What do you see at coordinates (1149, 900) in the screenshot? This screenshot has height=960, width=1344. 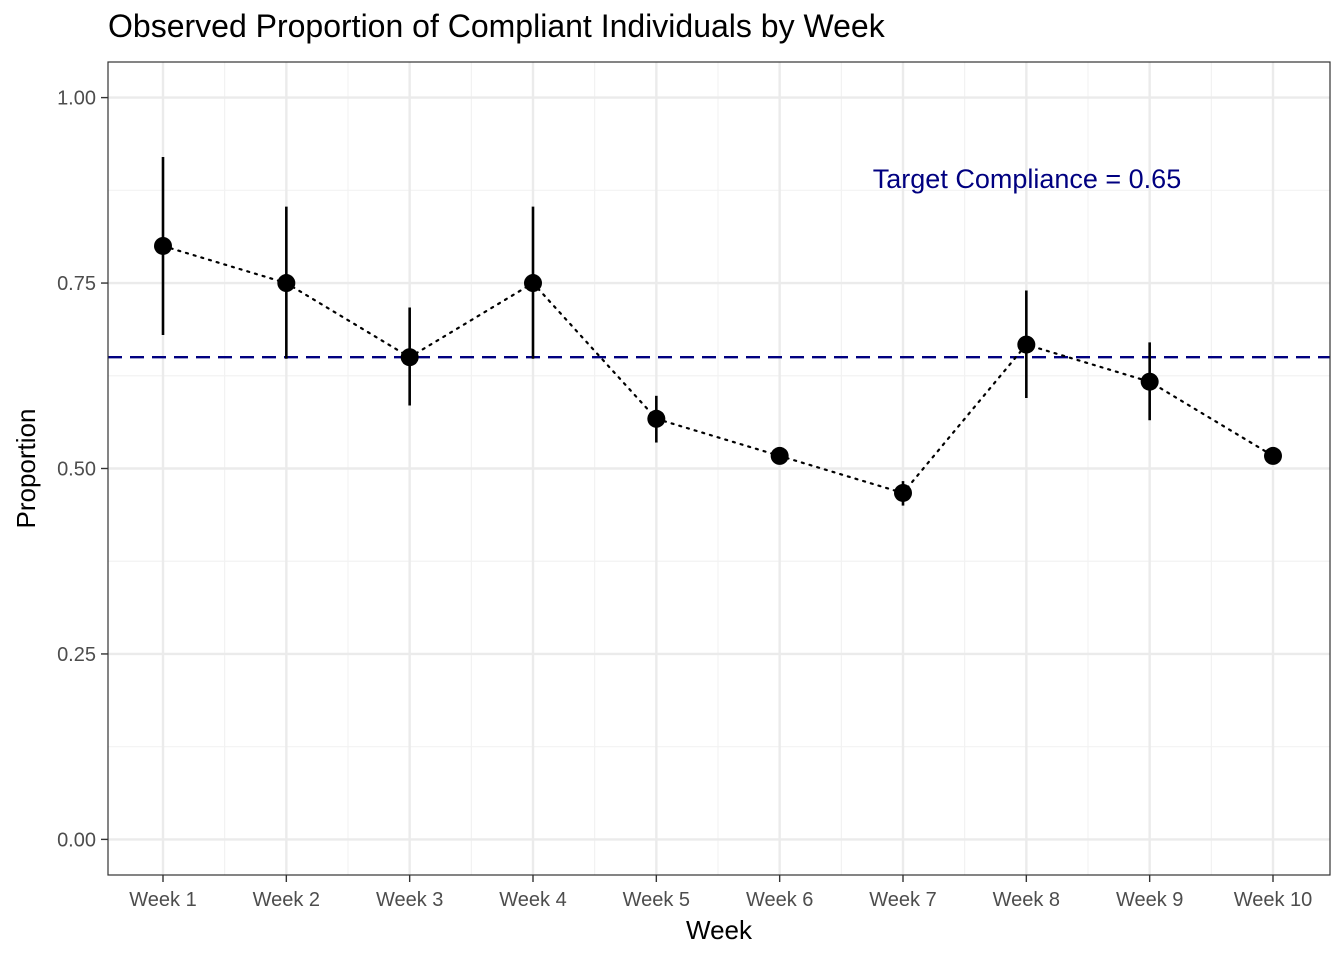 I see `x-tick-label: Week 9` at bounding box center [1149, 900].